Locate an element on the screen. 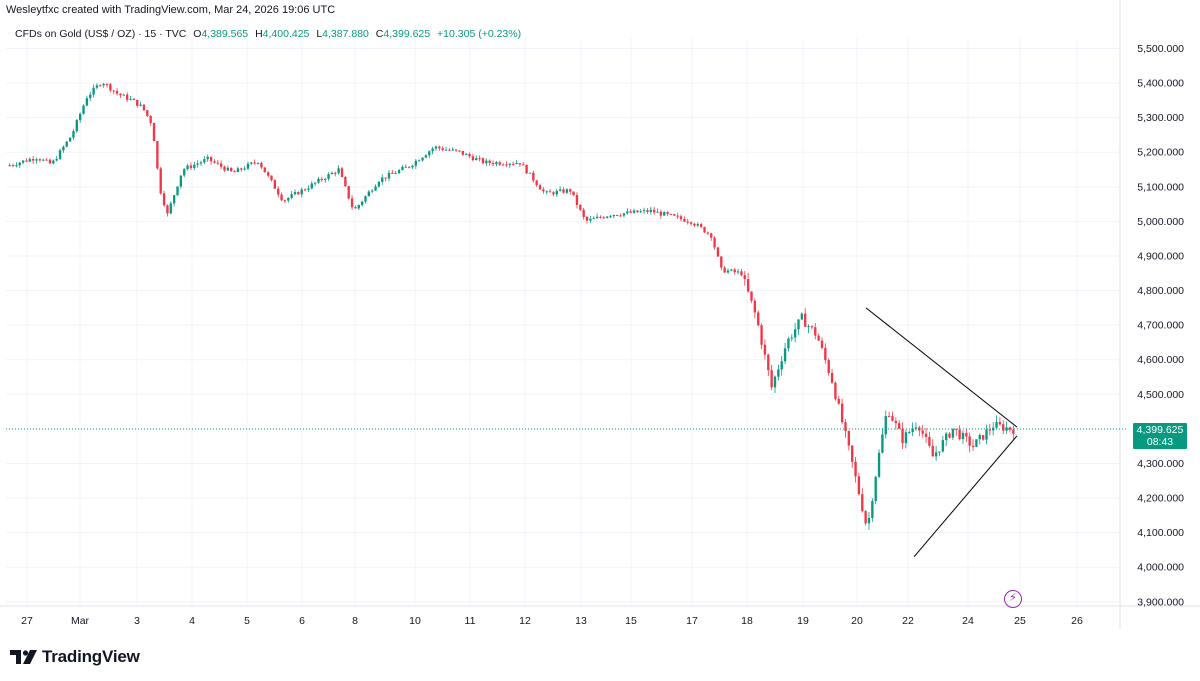  x-tick-label: 24 is located at coordinates (968, 621).